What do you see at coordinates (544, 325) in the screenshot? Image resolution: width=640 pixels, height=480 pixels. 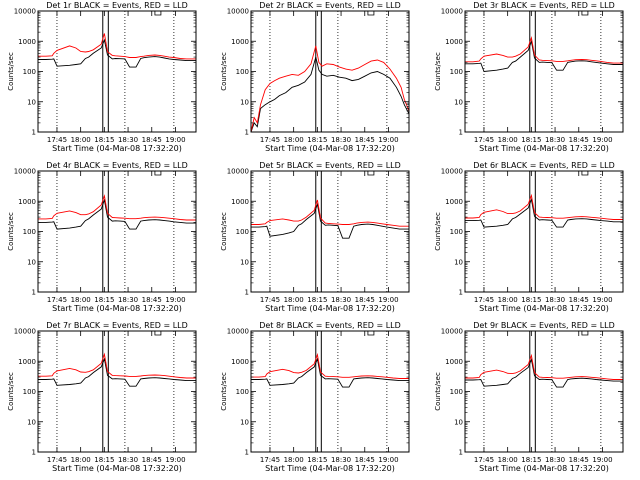 I see `panel-title: Det 9r BLACK = Events, RED = LLD` at bounding box center [544, 325].